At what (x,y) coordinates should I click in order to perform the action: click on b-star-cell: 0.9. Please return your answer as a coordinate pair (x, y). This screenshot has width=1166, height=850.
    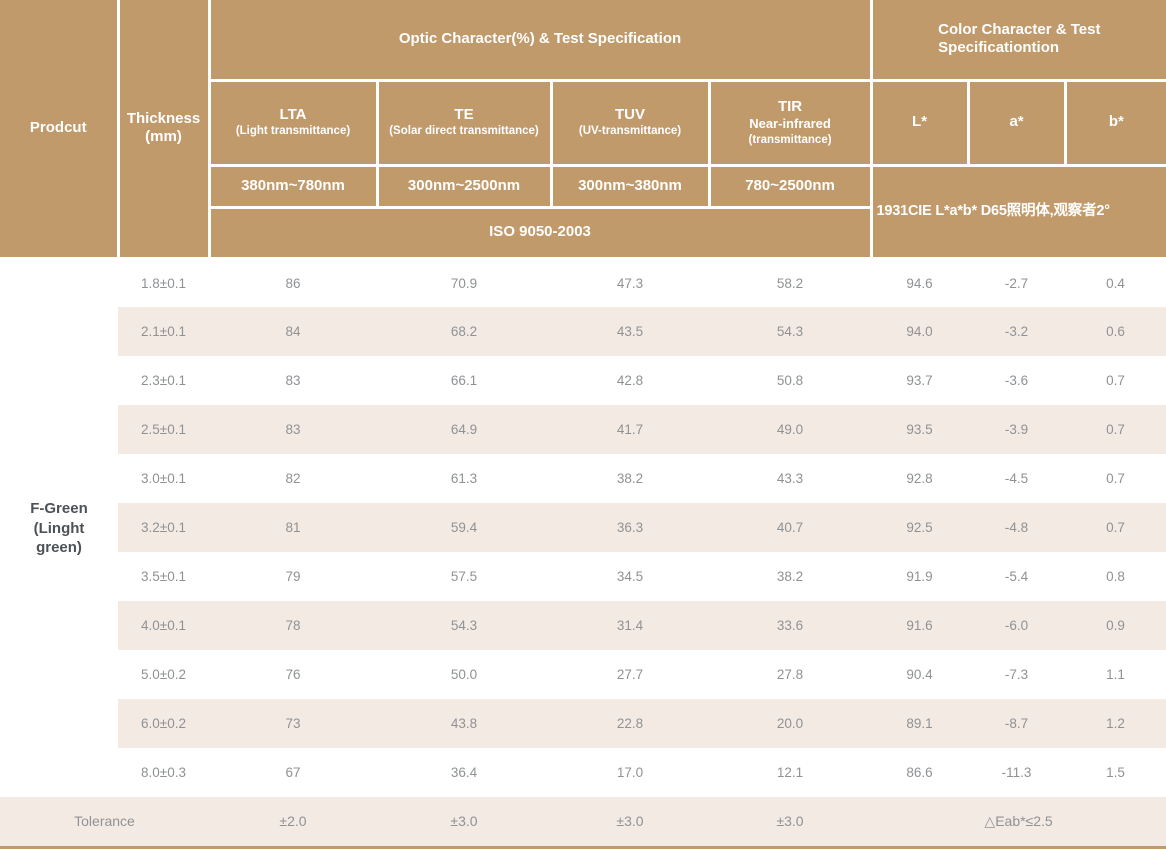
    Looking at the image, I should click on (1115, 625).